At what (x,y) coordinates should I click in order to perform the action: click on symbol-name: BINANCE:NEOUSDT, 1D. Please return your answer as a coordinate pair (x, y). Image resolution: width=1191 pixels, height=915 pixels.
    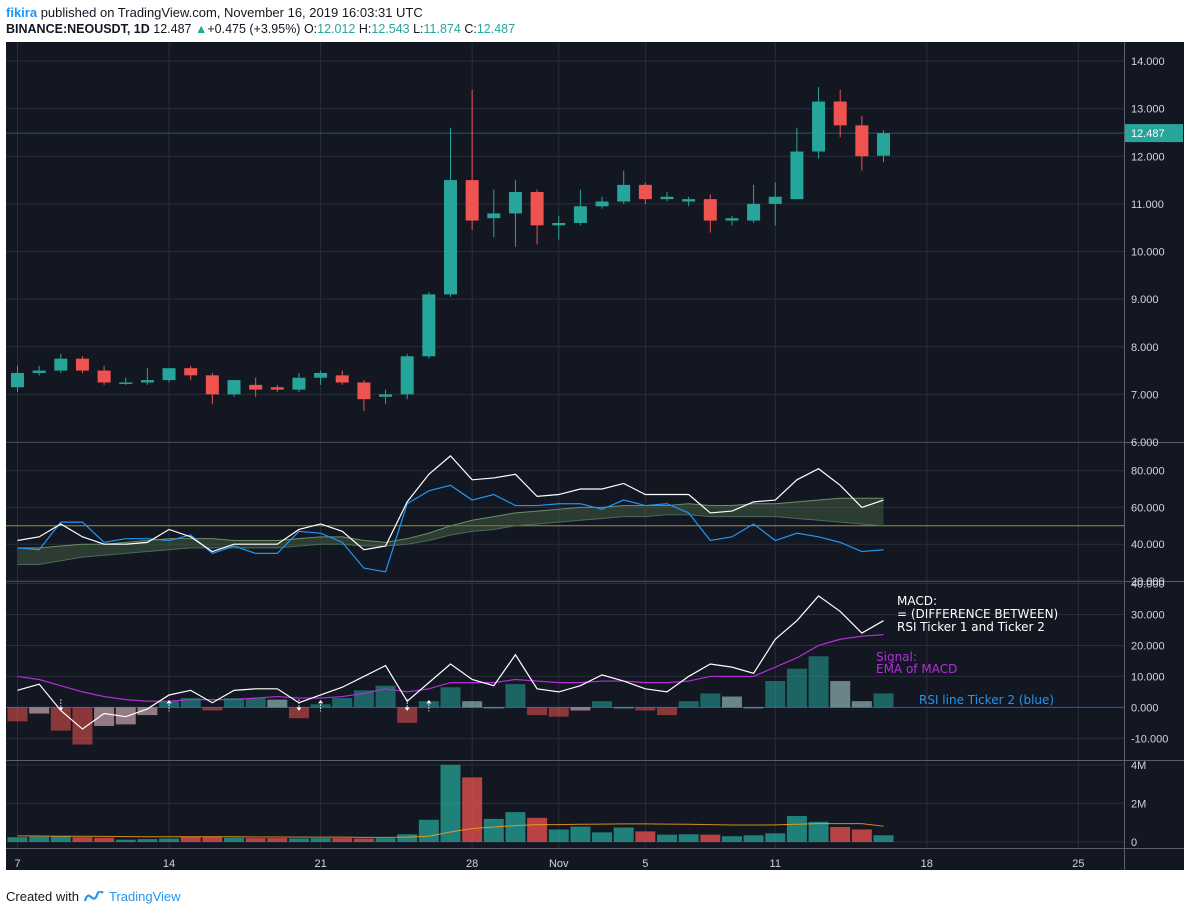
    Looking at the image, I should click on (78, 29).